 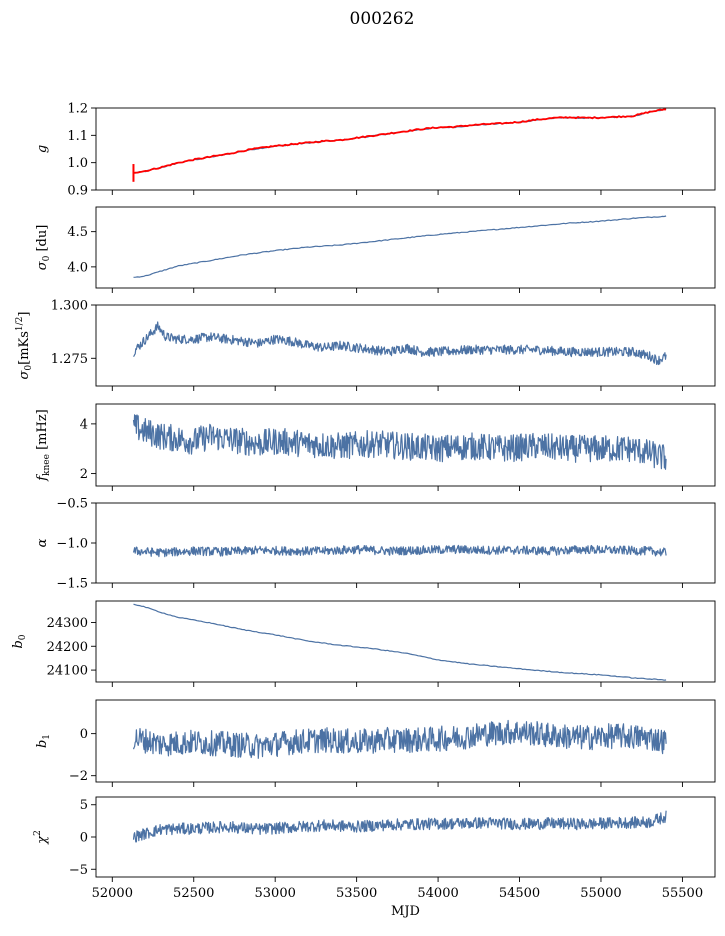 What do you see at coordinates (77, 136) in the screenshot?
I see `y-tick-label: 1.1` at bounding box center [77, 136].